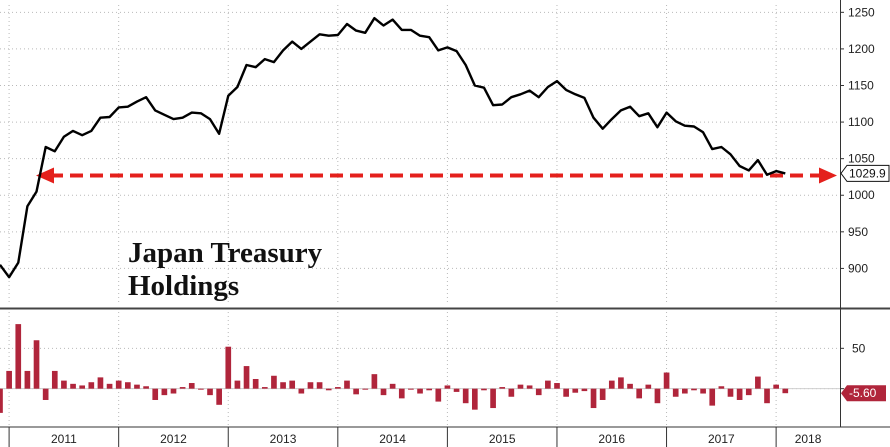 Image resolution: width=890 pixels, height=447 pixels. What do you see at coordinates (173, 439) in the screenshot?
I see `xtick-label-2012: 2012` at bounding box center [173, 439].